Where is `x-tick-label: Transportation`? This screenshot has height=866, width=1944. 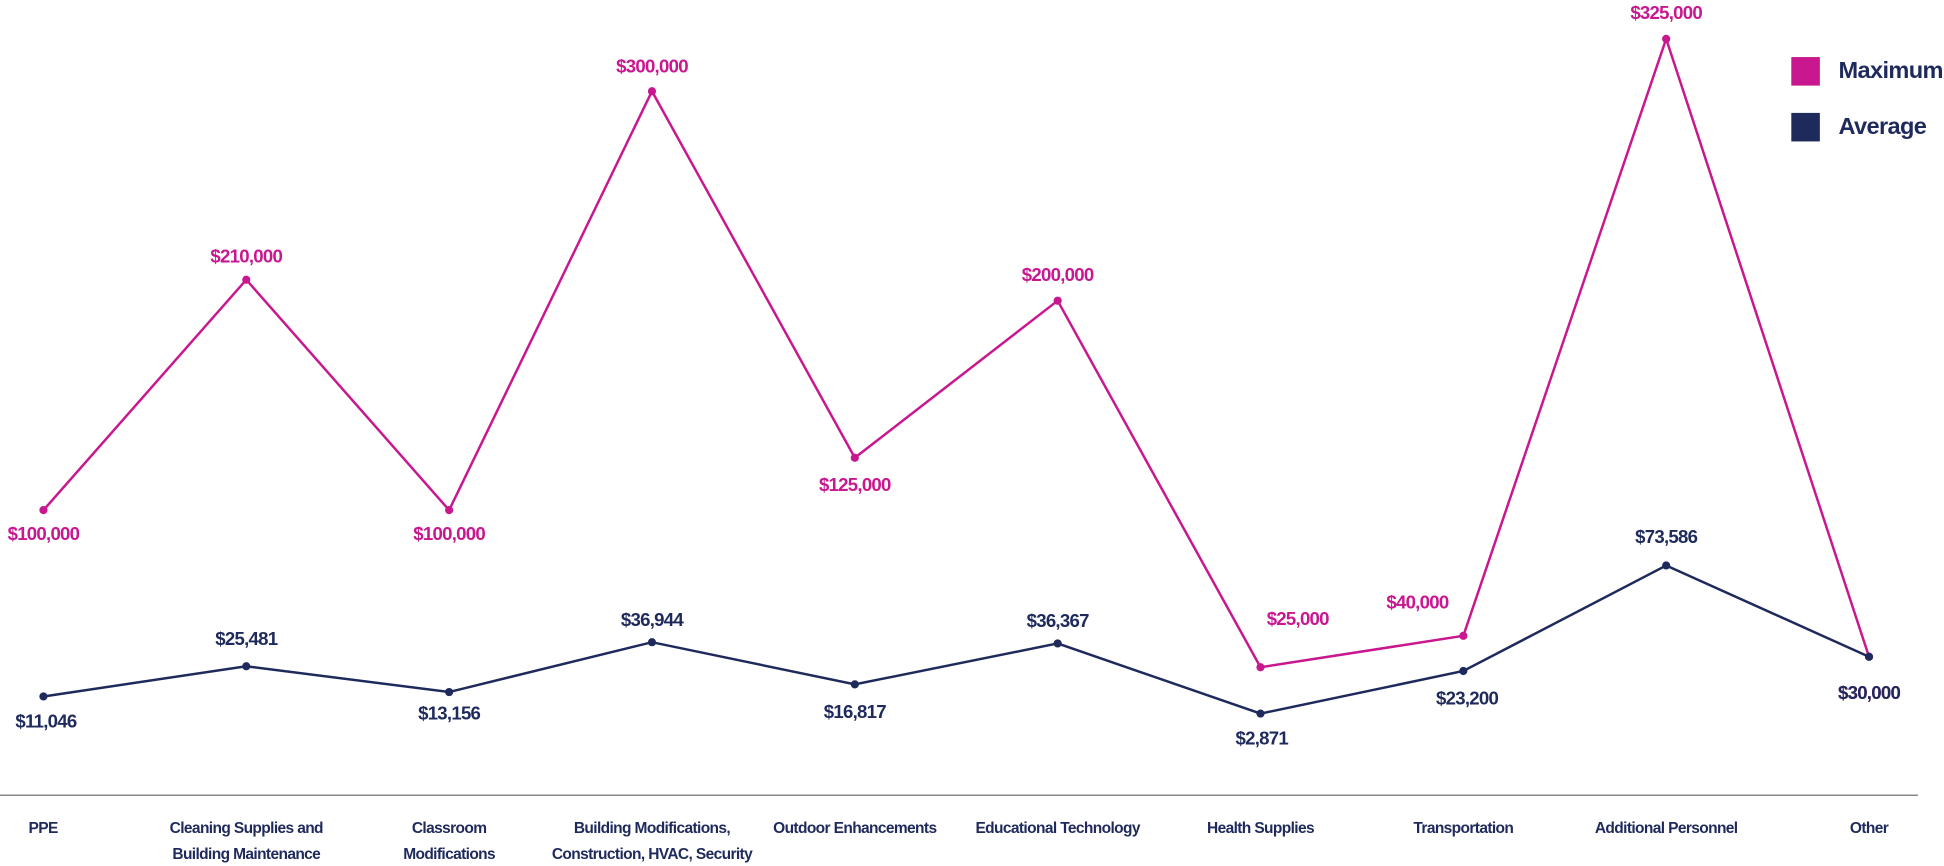
x-tick-label: Transportation is located at coordinates (1463, 828).